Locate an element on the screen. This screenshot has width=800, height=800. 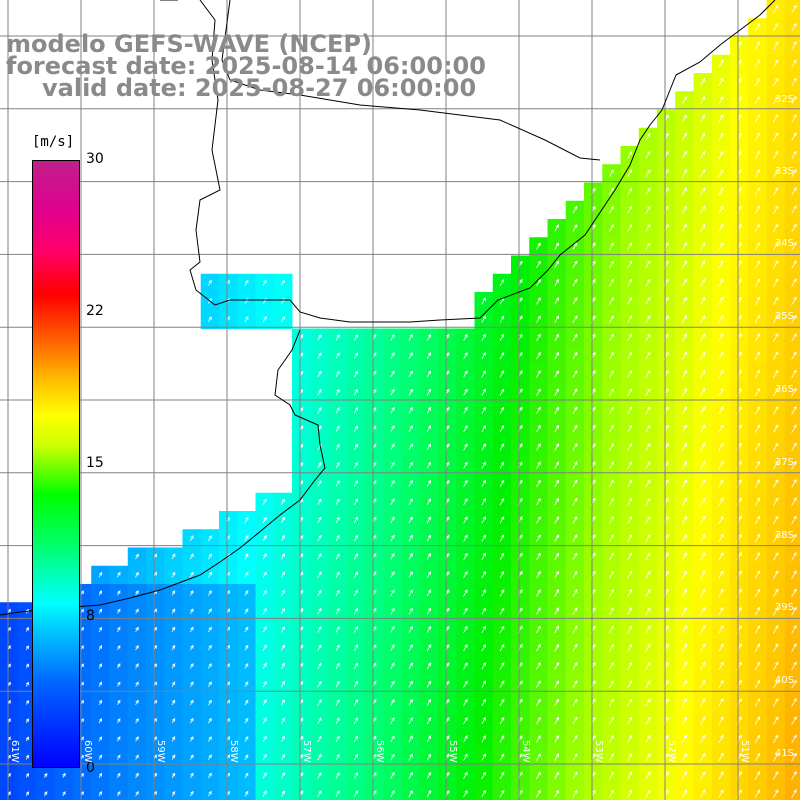
colorbar-tick-22: 22 is located at coordinates (95, 311).